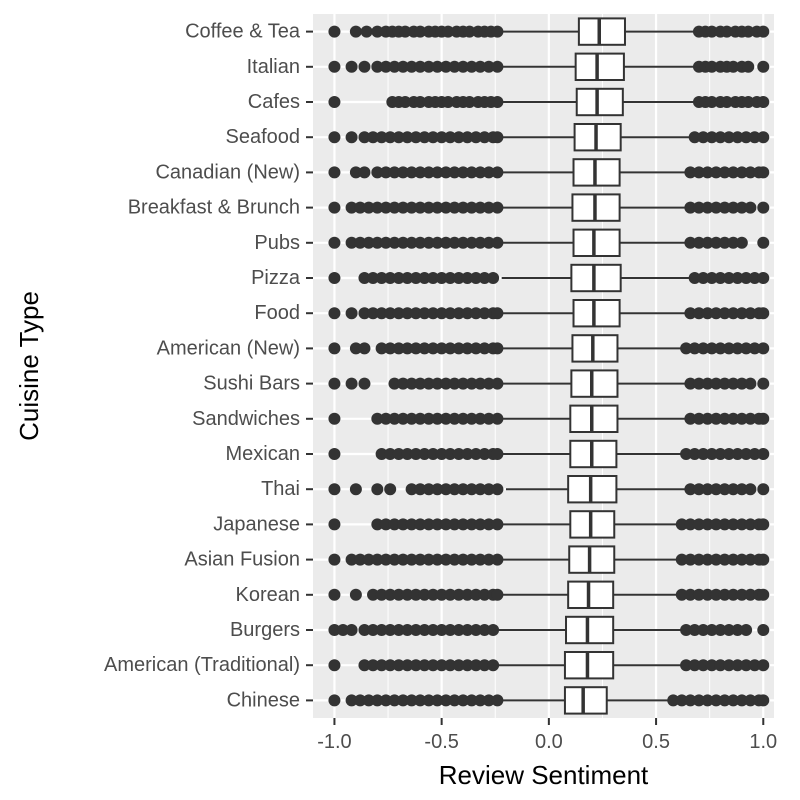  Describe the element at coordinates (214, 208) in the screenshot. I see `y-tick-label: Breakfast & Brunch` at that location.